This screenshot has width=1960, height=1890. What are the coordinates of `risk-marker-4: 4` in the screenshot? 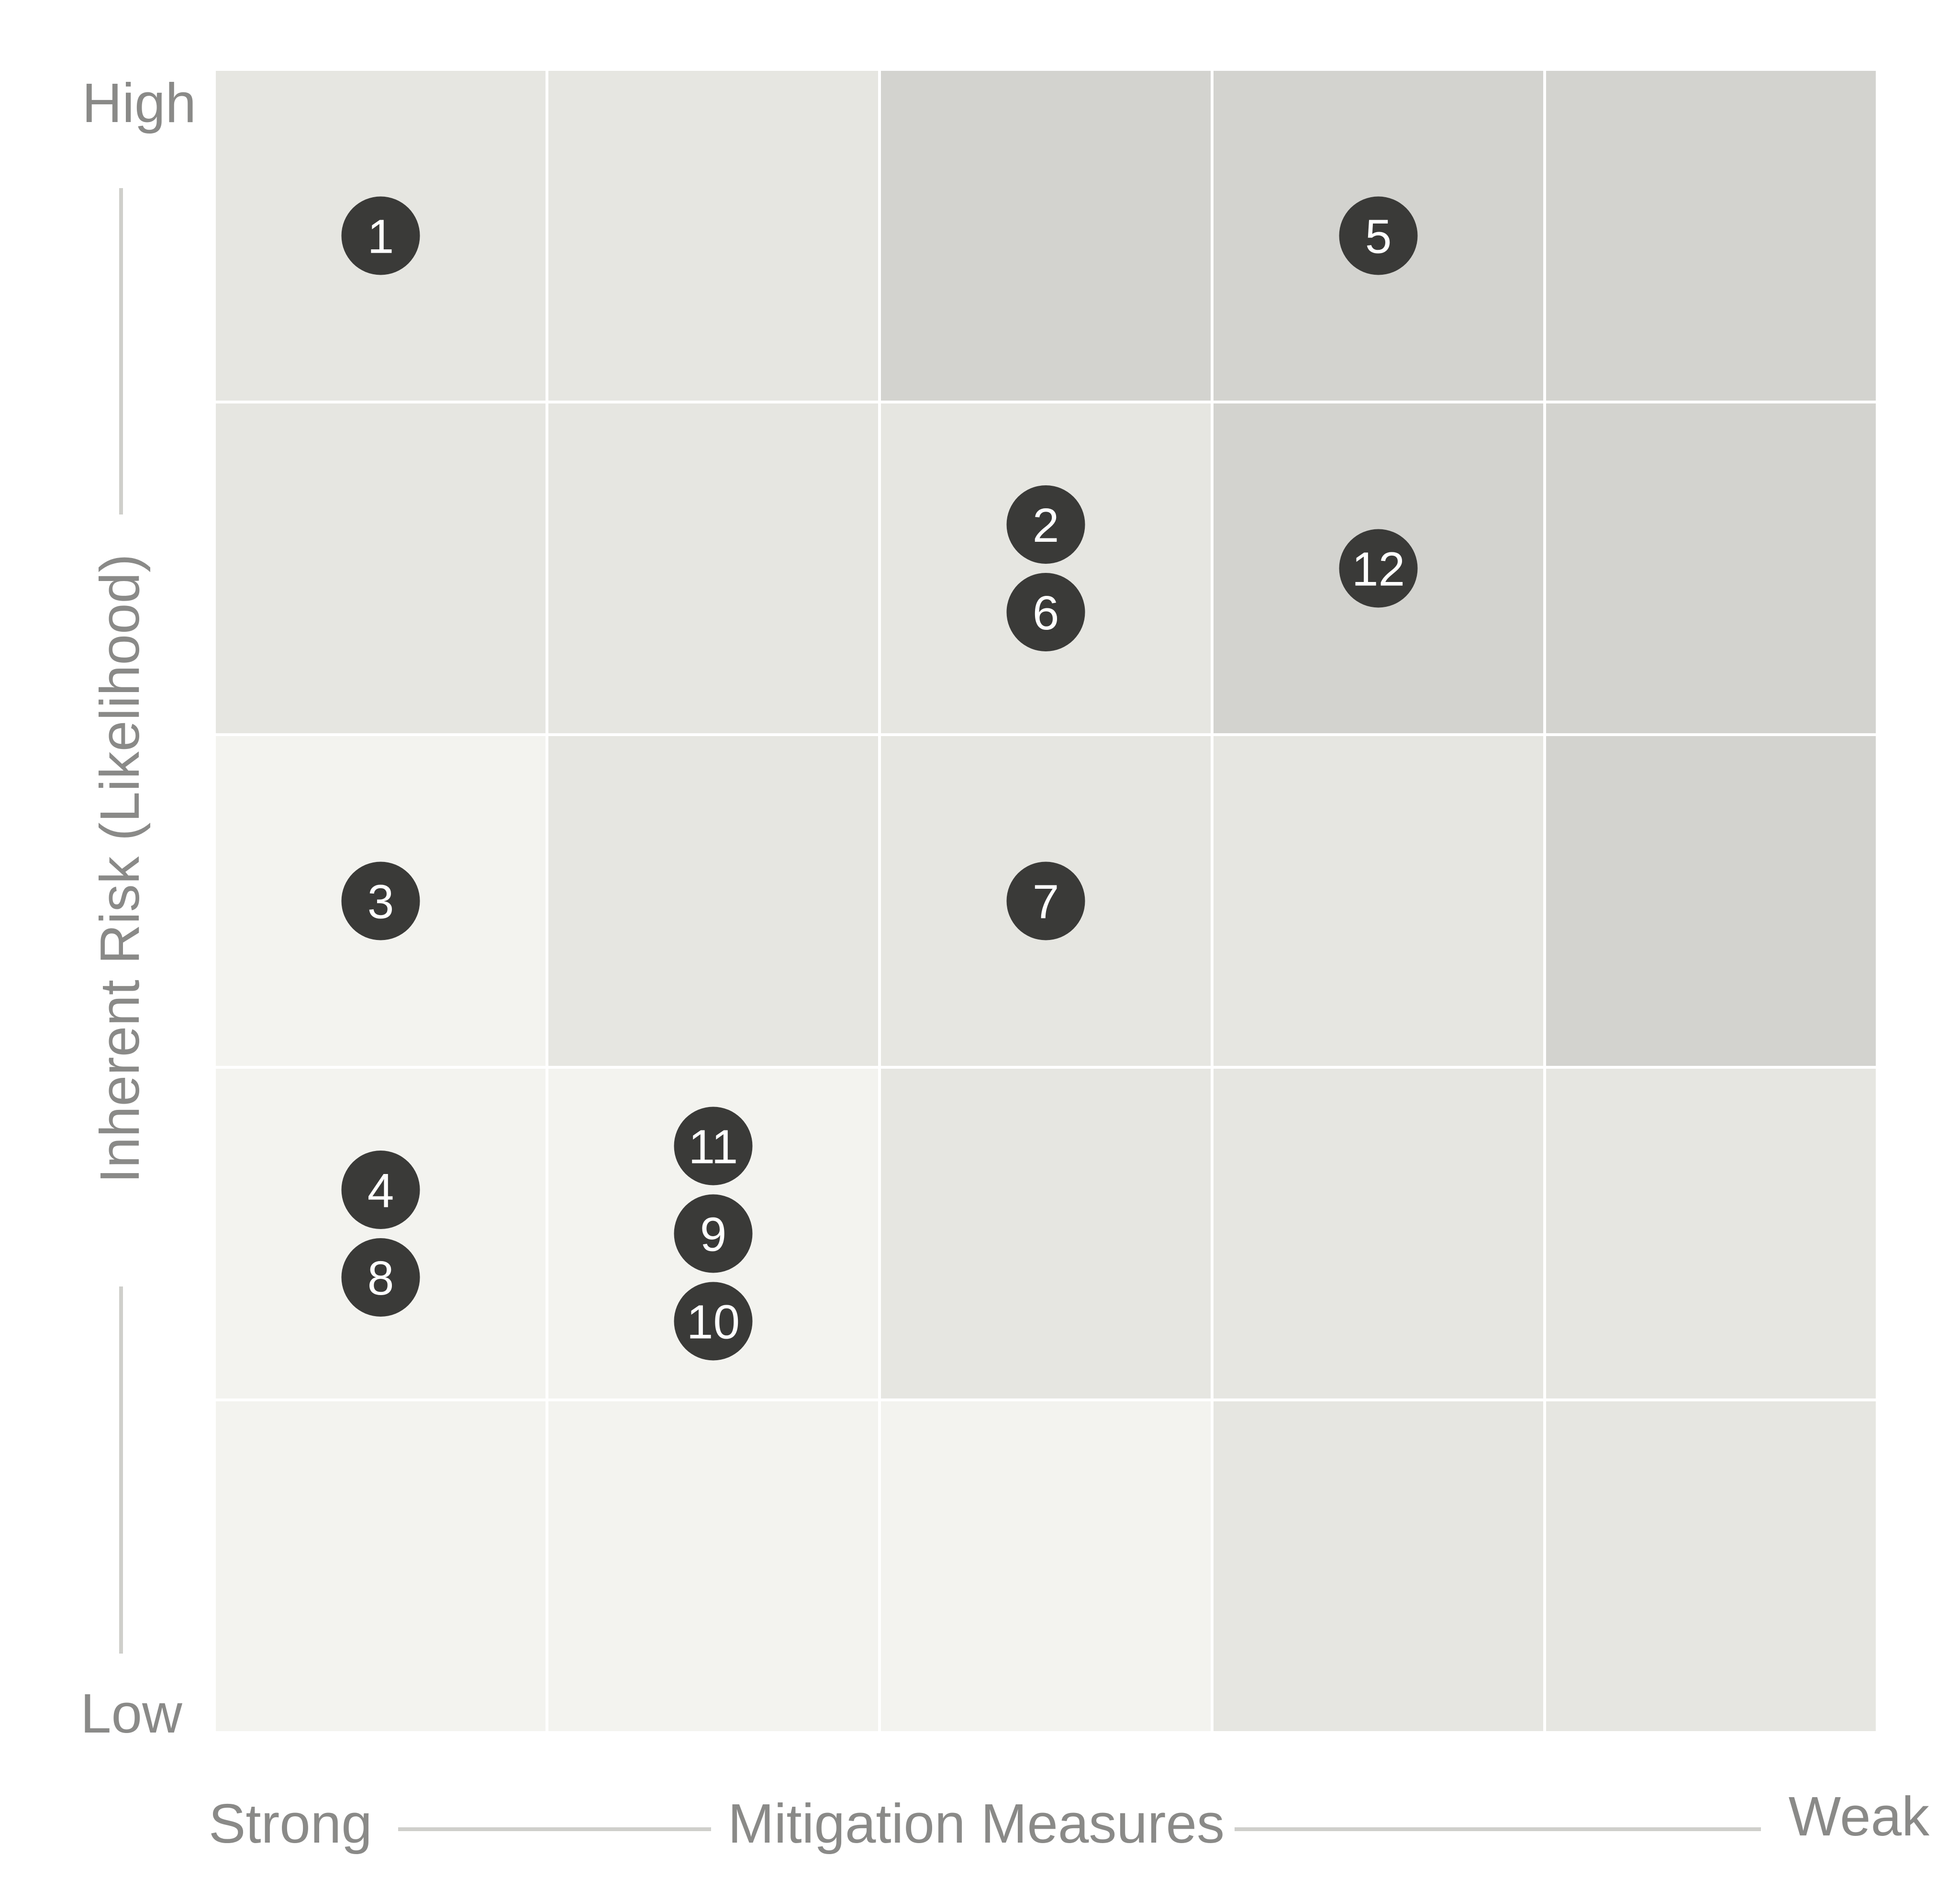 It's located at (381, 1190).